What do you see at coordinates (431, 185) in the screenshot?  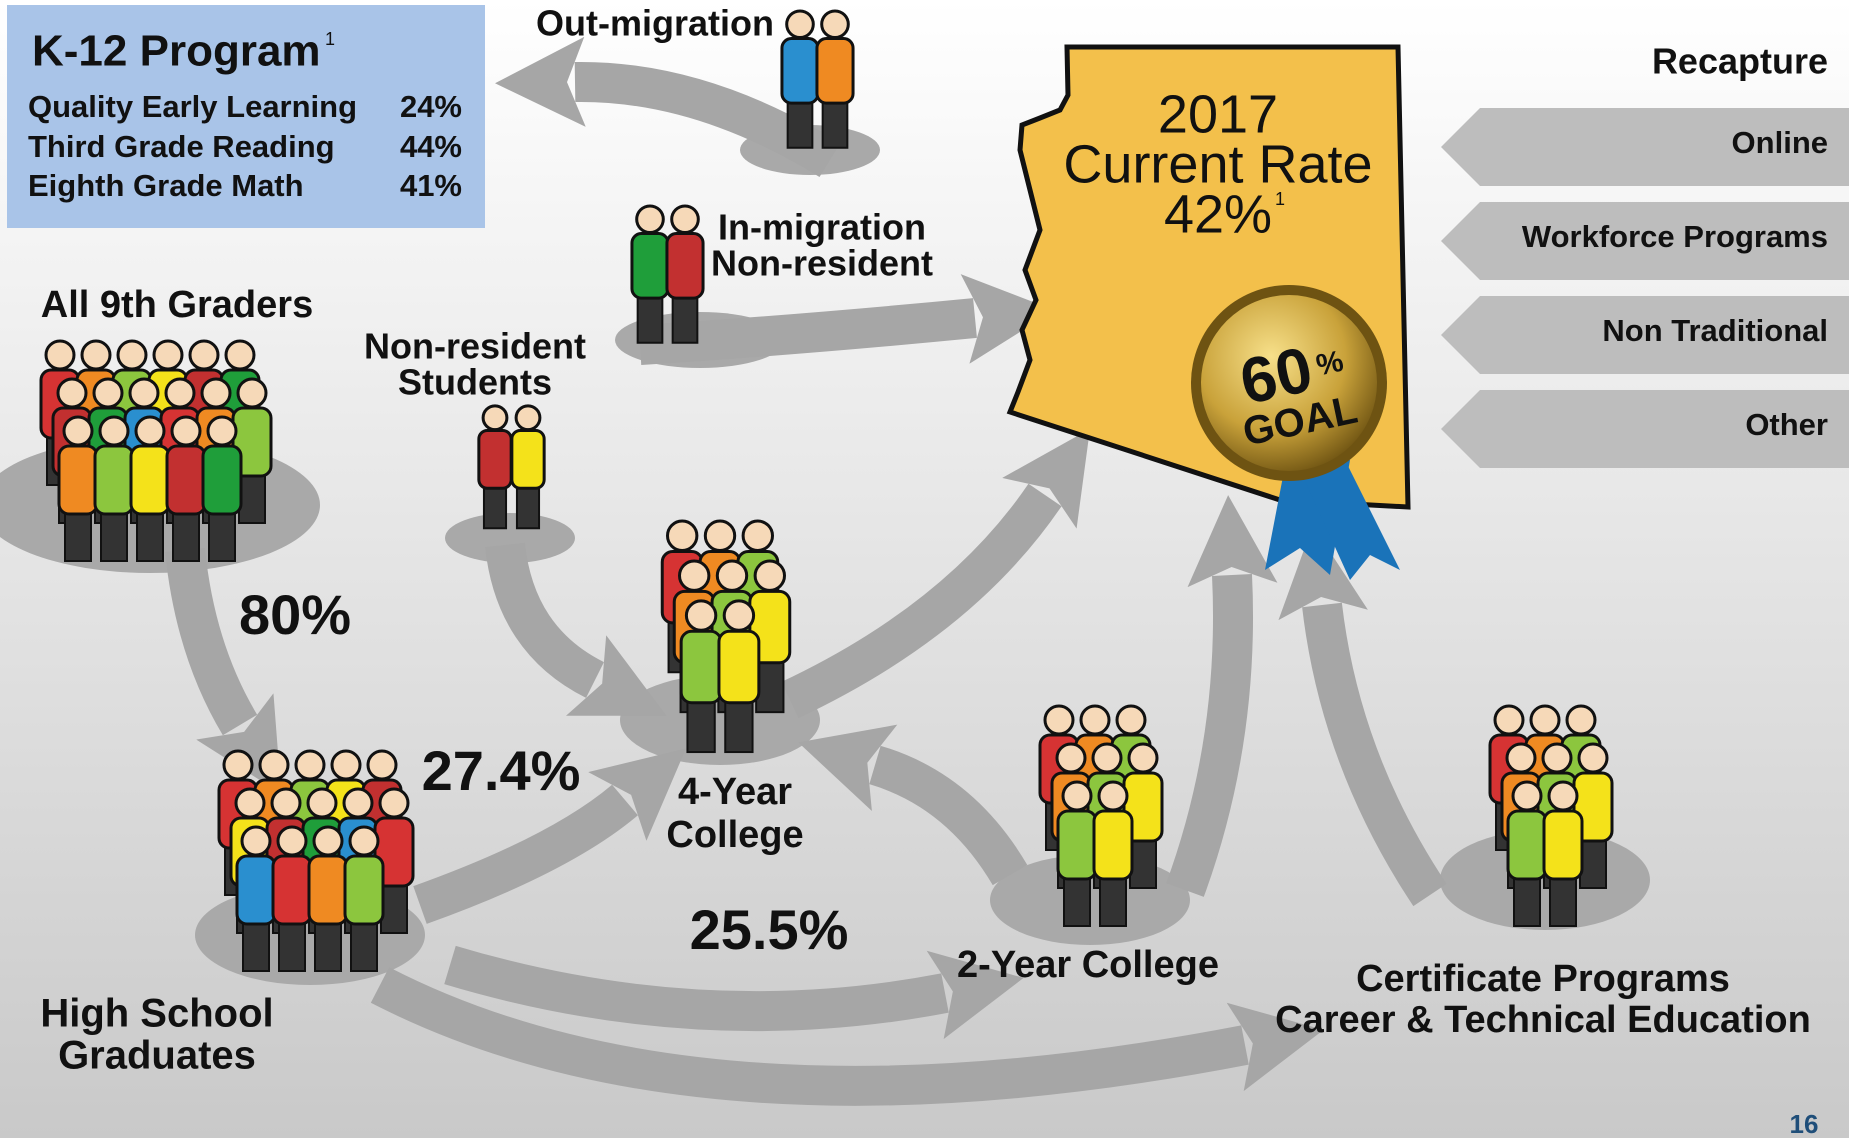 I see `k12-value: 41%` at bounding box center [431, 185].